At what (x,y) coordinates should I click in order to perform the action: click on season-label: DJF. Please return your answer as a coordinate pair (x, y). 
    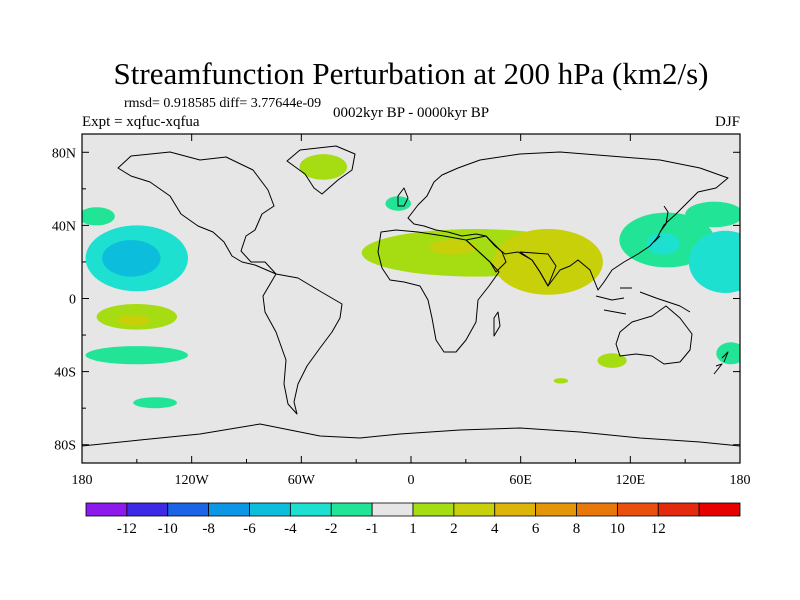
    Looking at the image, I should click on (727, 122).